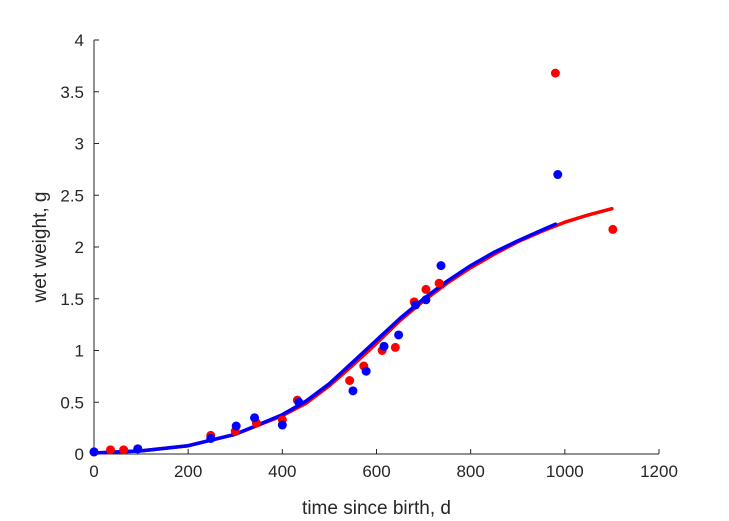 This screenshot has height=521, width=729. What do you see at coordinates (659, 471) in the screenshot?
I see `x-tick-label: 1200` at bounding box center [659, 471].